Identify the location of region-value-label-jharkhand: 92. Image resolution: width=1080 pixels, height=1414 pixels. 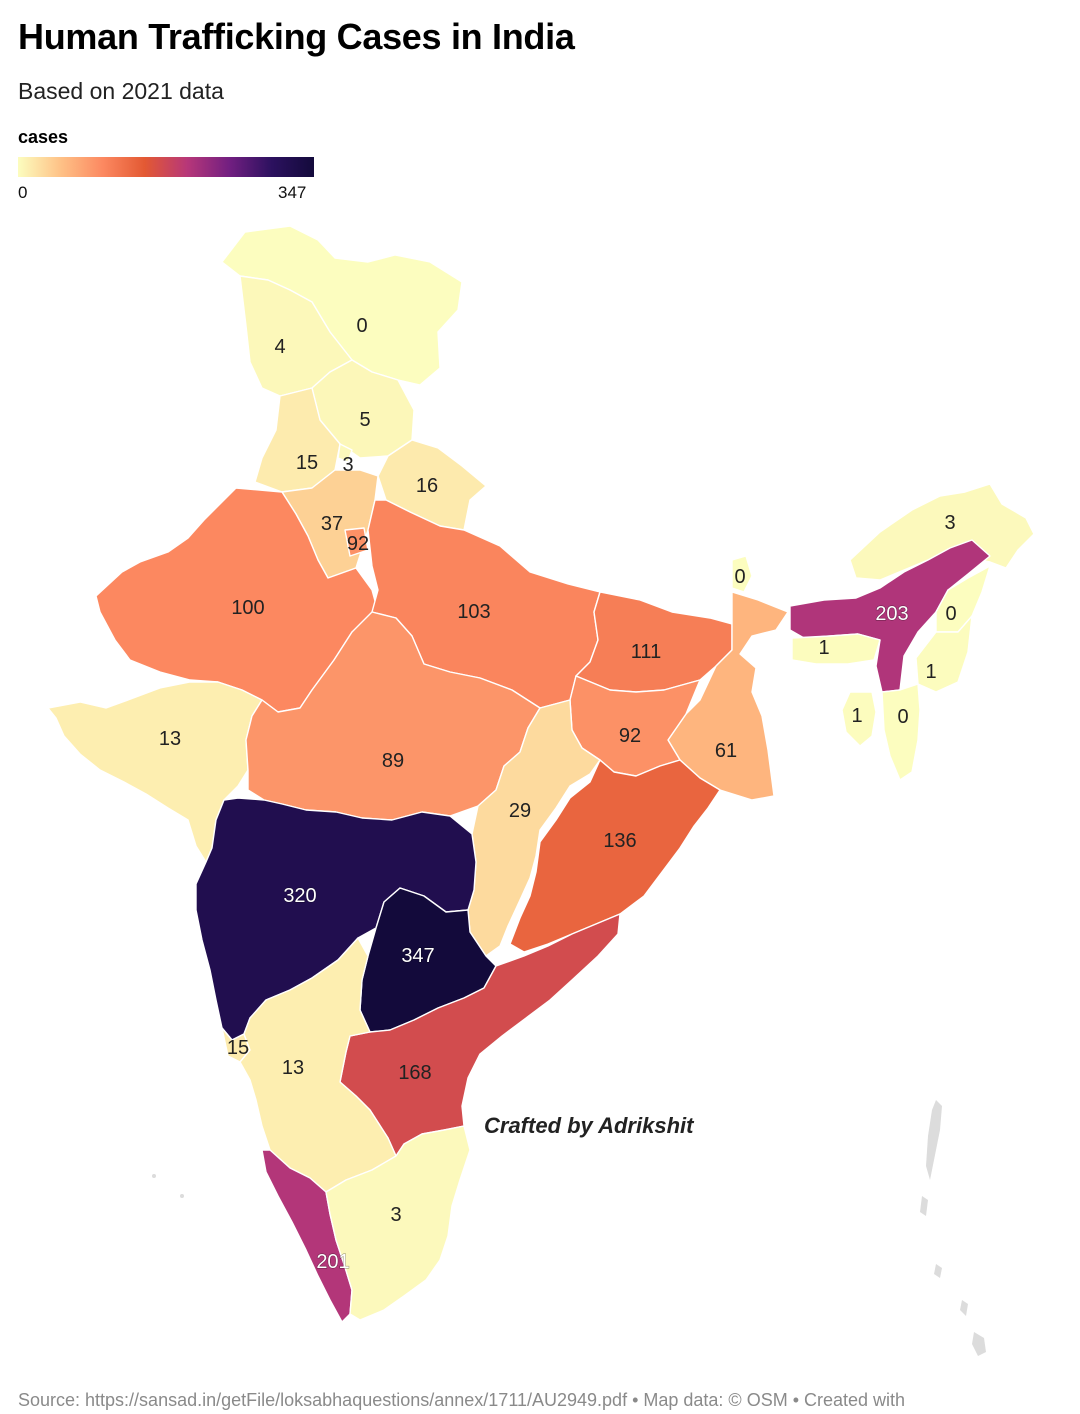
(630, 736).